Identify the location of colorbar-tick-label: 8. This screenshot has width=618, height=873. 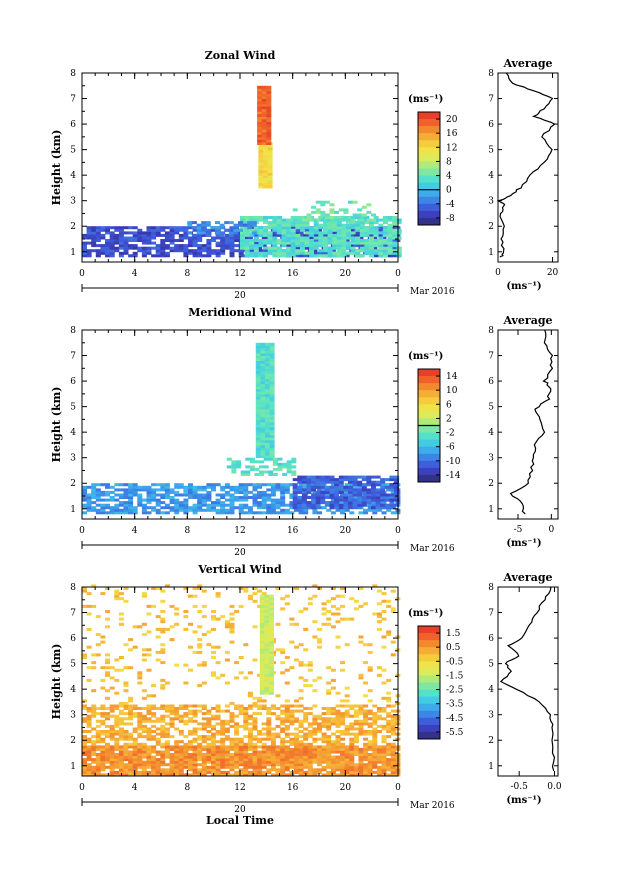
(449, 162).